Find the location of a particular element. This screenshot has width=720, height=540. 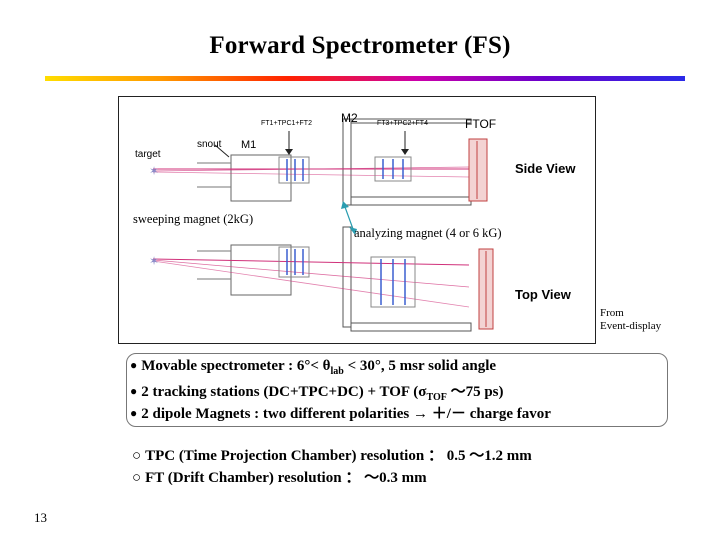

label-m2: M2 is located at coordinates (349, 118).